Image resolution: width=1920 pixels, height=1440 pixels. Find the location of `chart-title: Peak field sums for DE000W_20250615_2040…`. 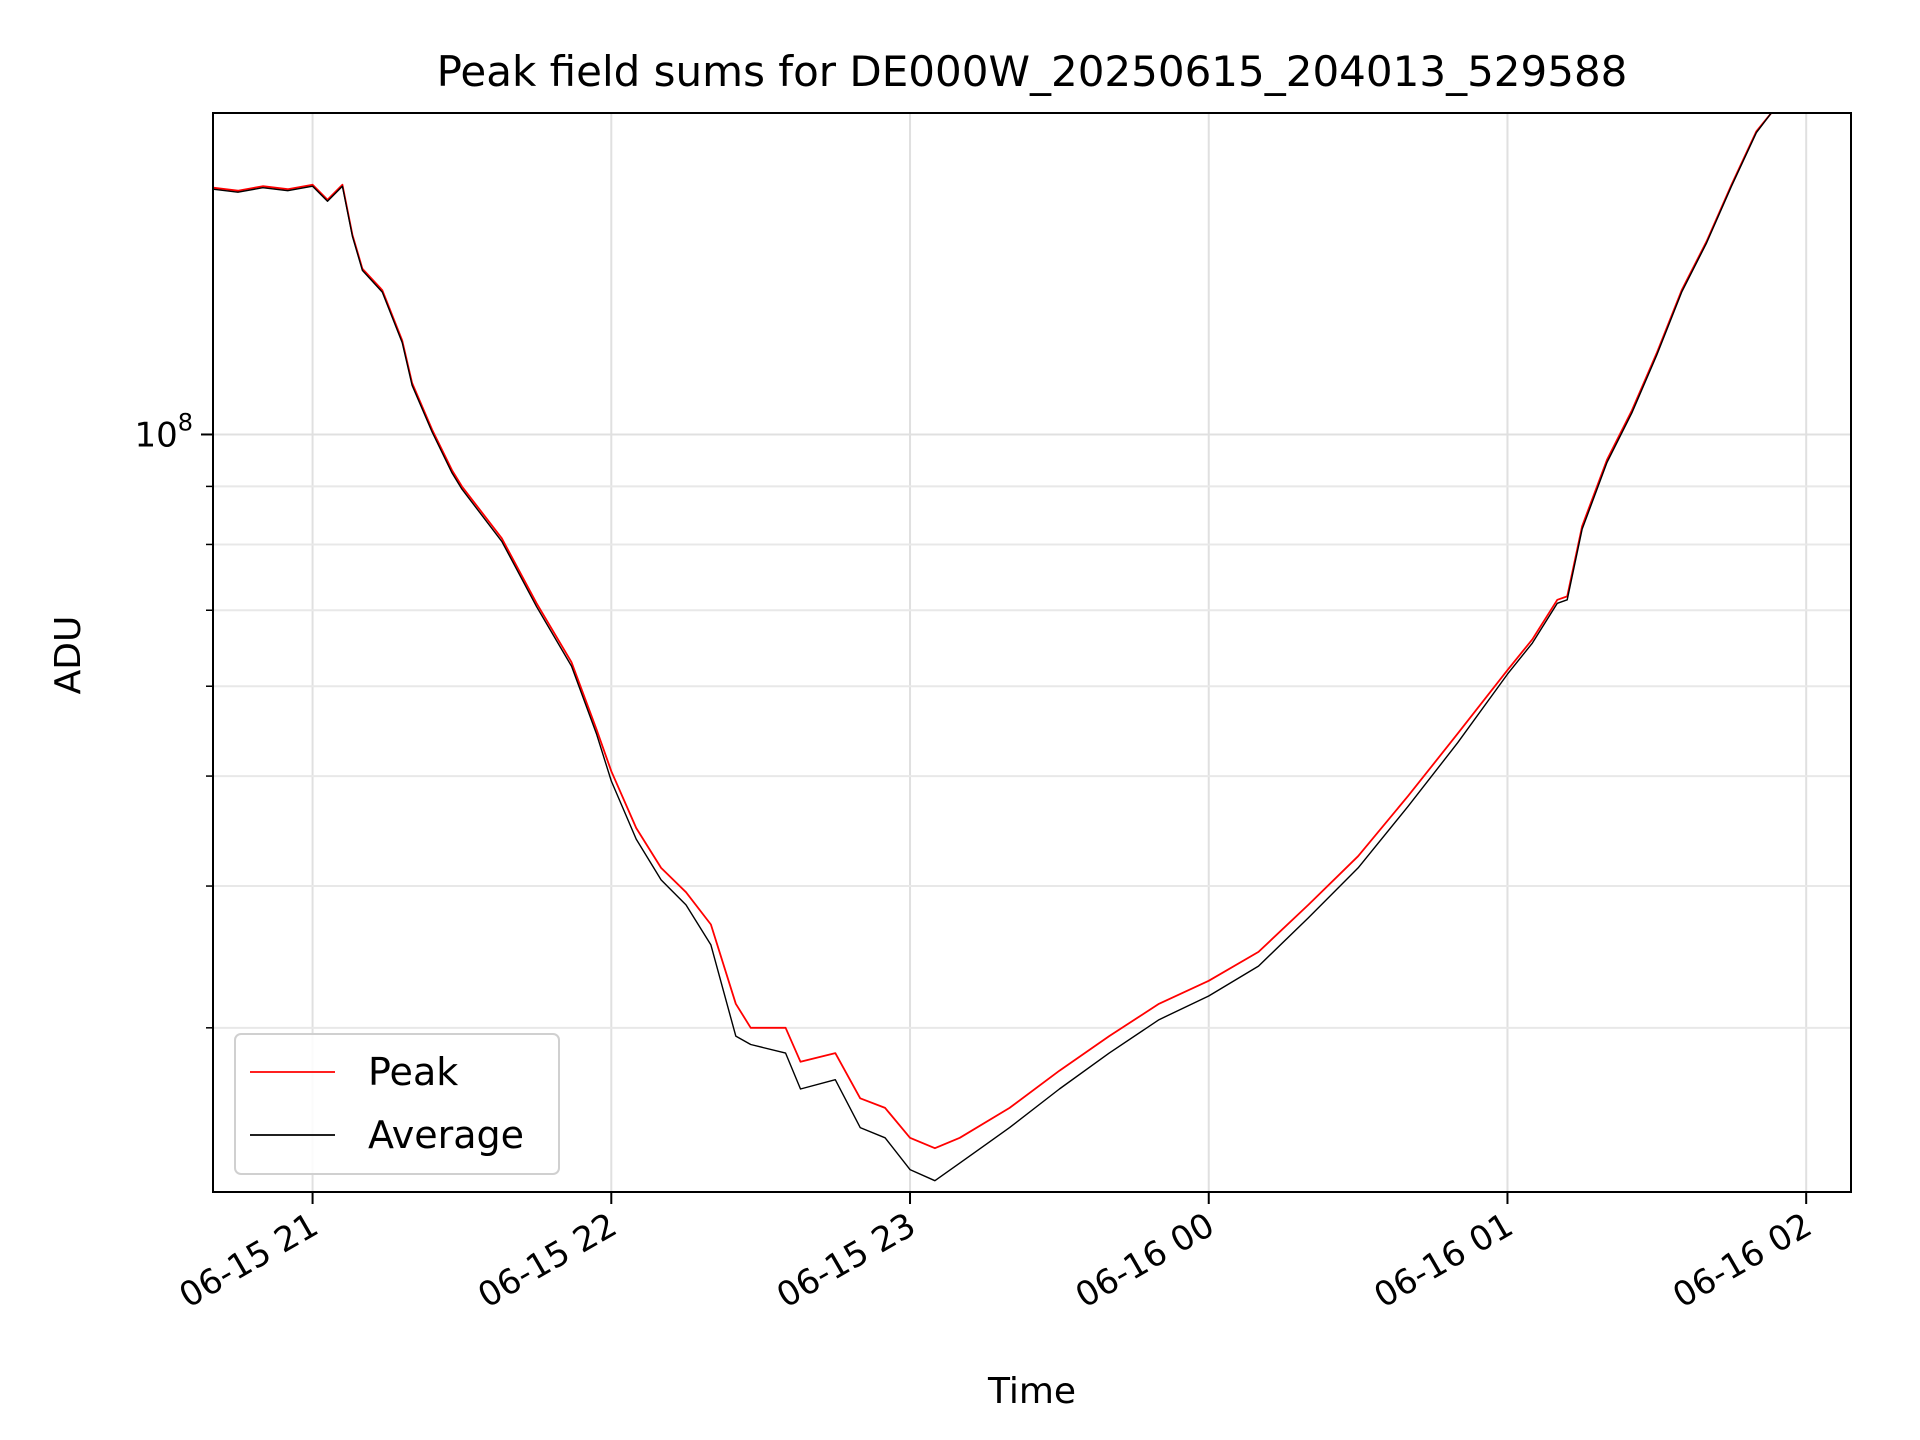

chart-title: Peak field sums for DE000W_20250615_2040… is located at coordinates (1032, 71).